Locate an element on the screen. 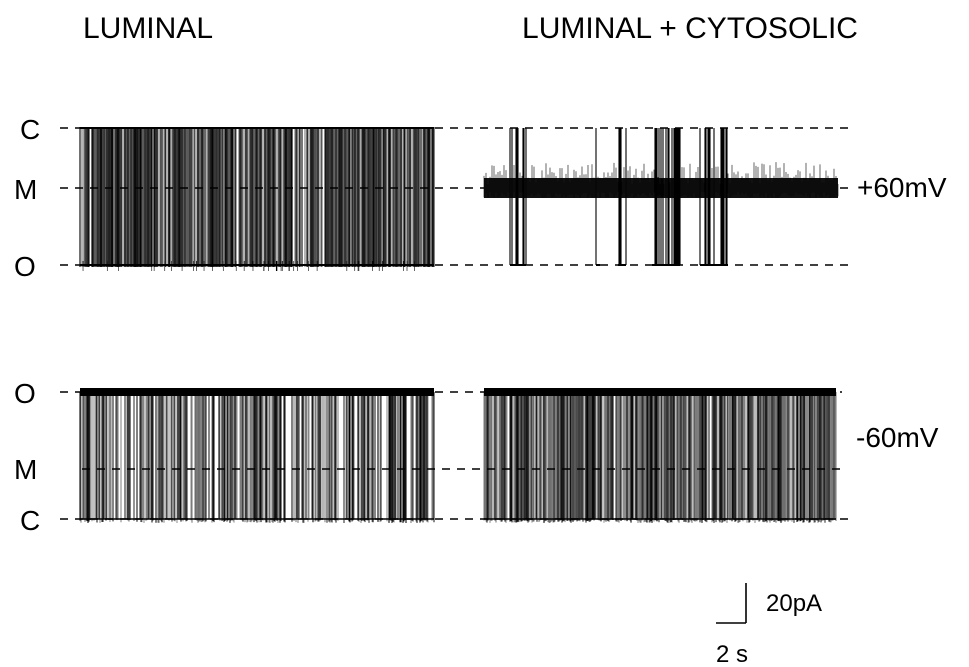  trace-luminal-positive is located at coordinates (257, 199).